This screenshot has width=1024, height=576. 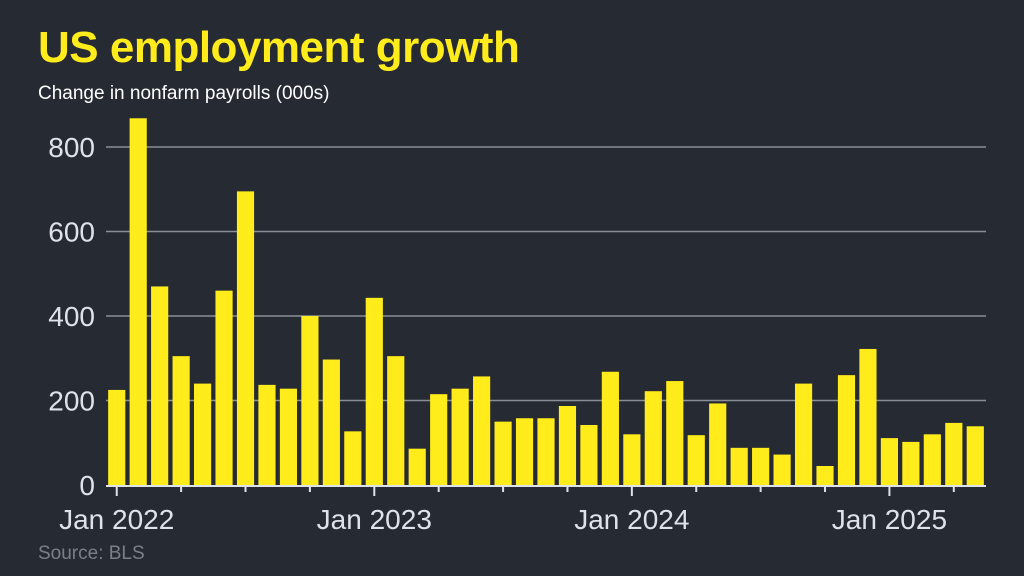 I want to click on y-tick-label: 600, so click(x=71, y=232).